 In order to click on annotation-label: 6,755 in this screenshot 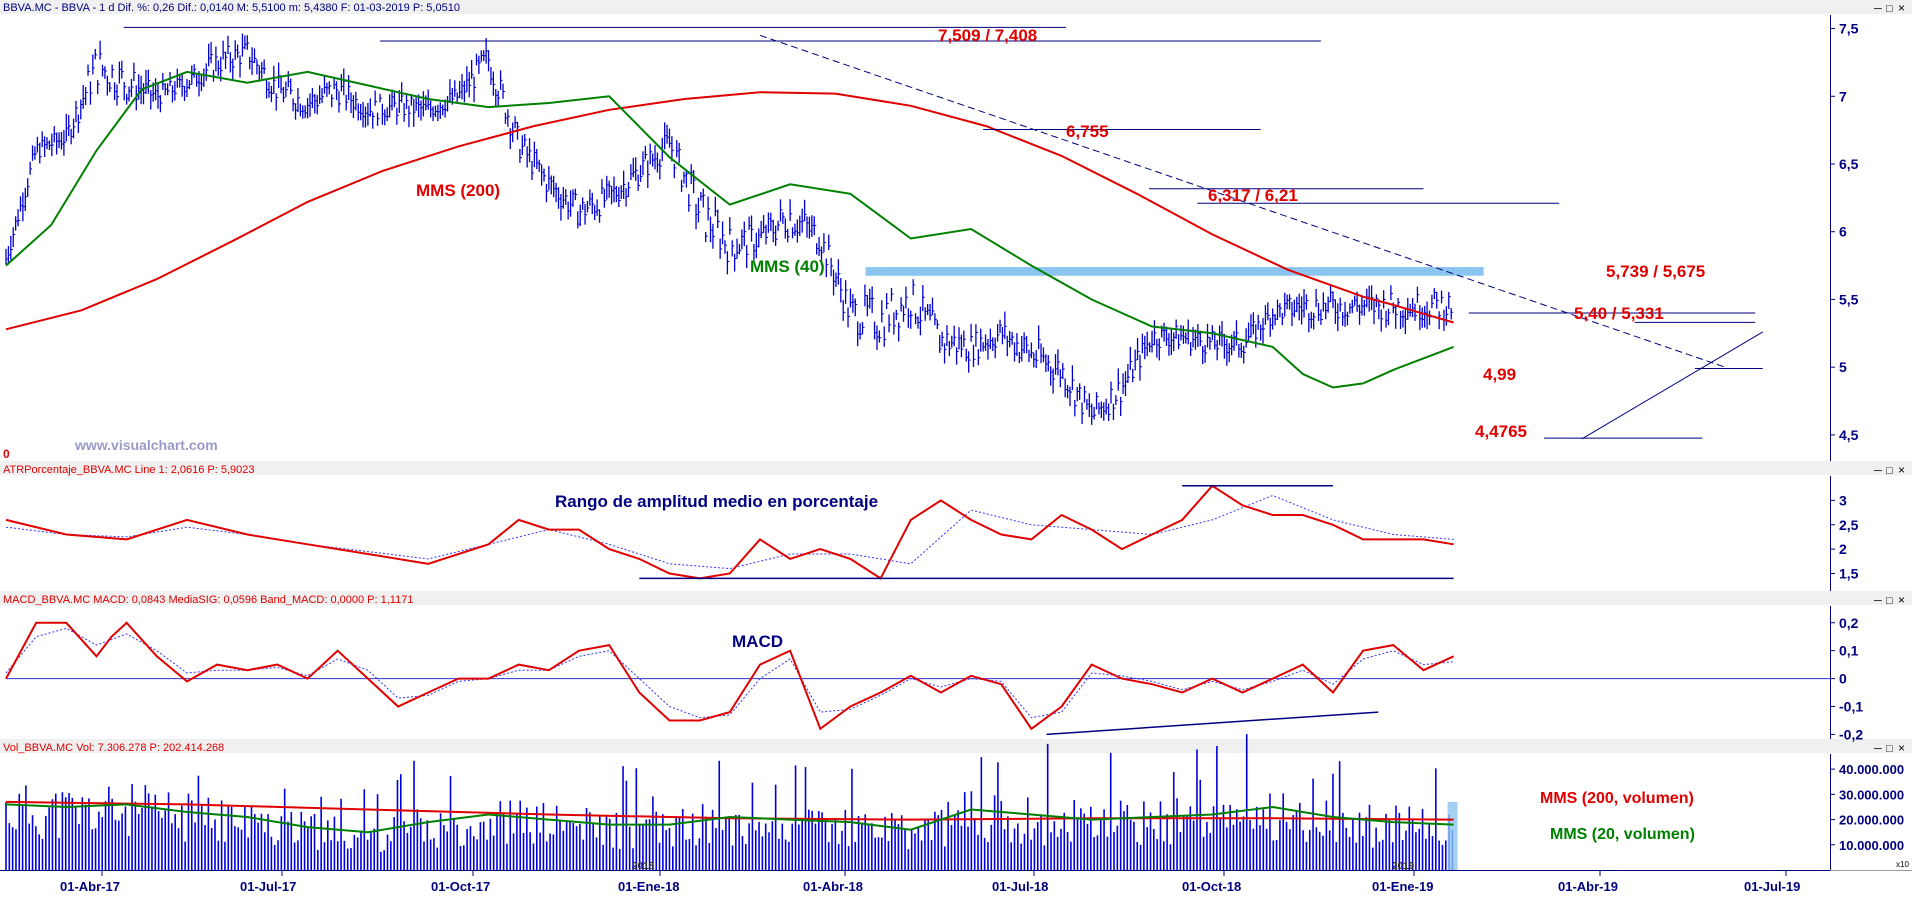, I will do `click(1087, 131)`.